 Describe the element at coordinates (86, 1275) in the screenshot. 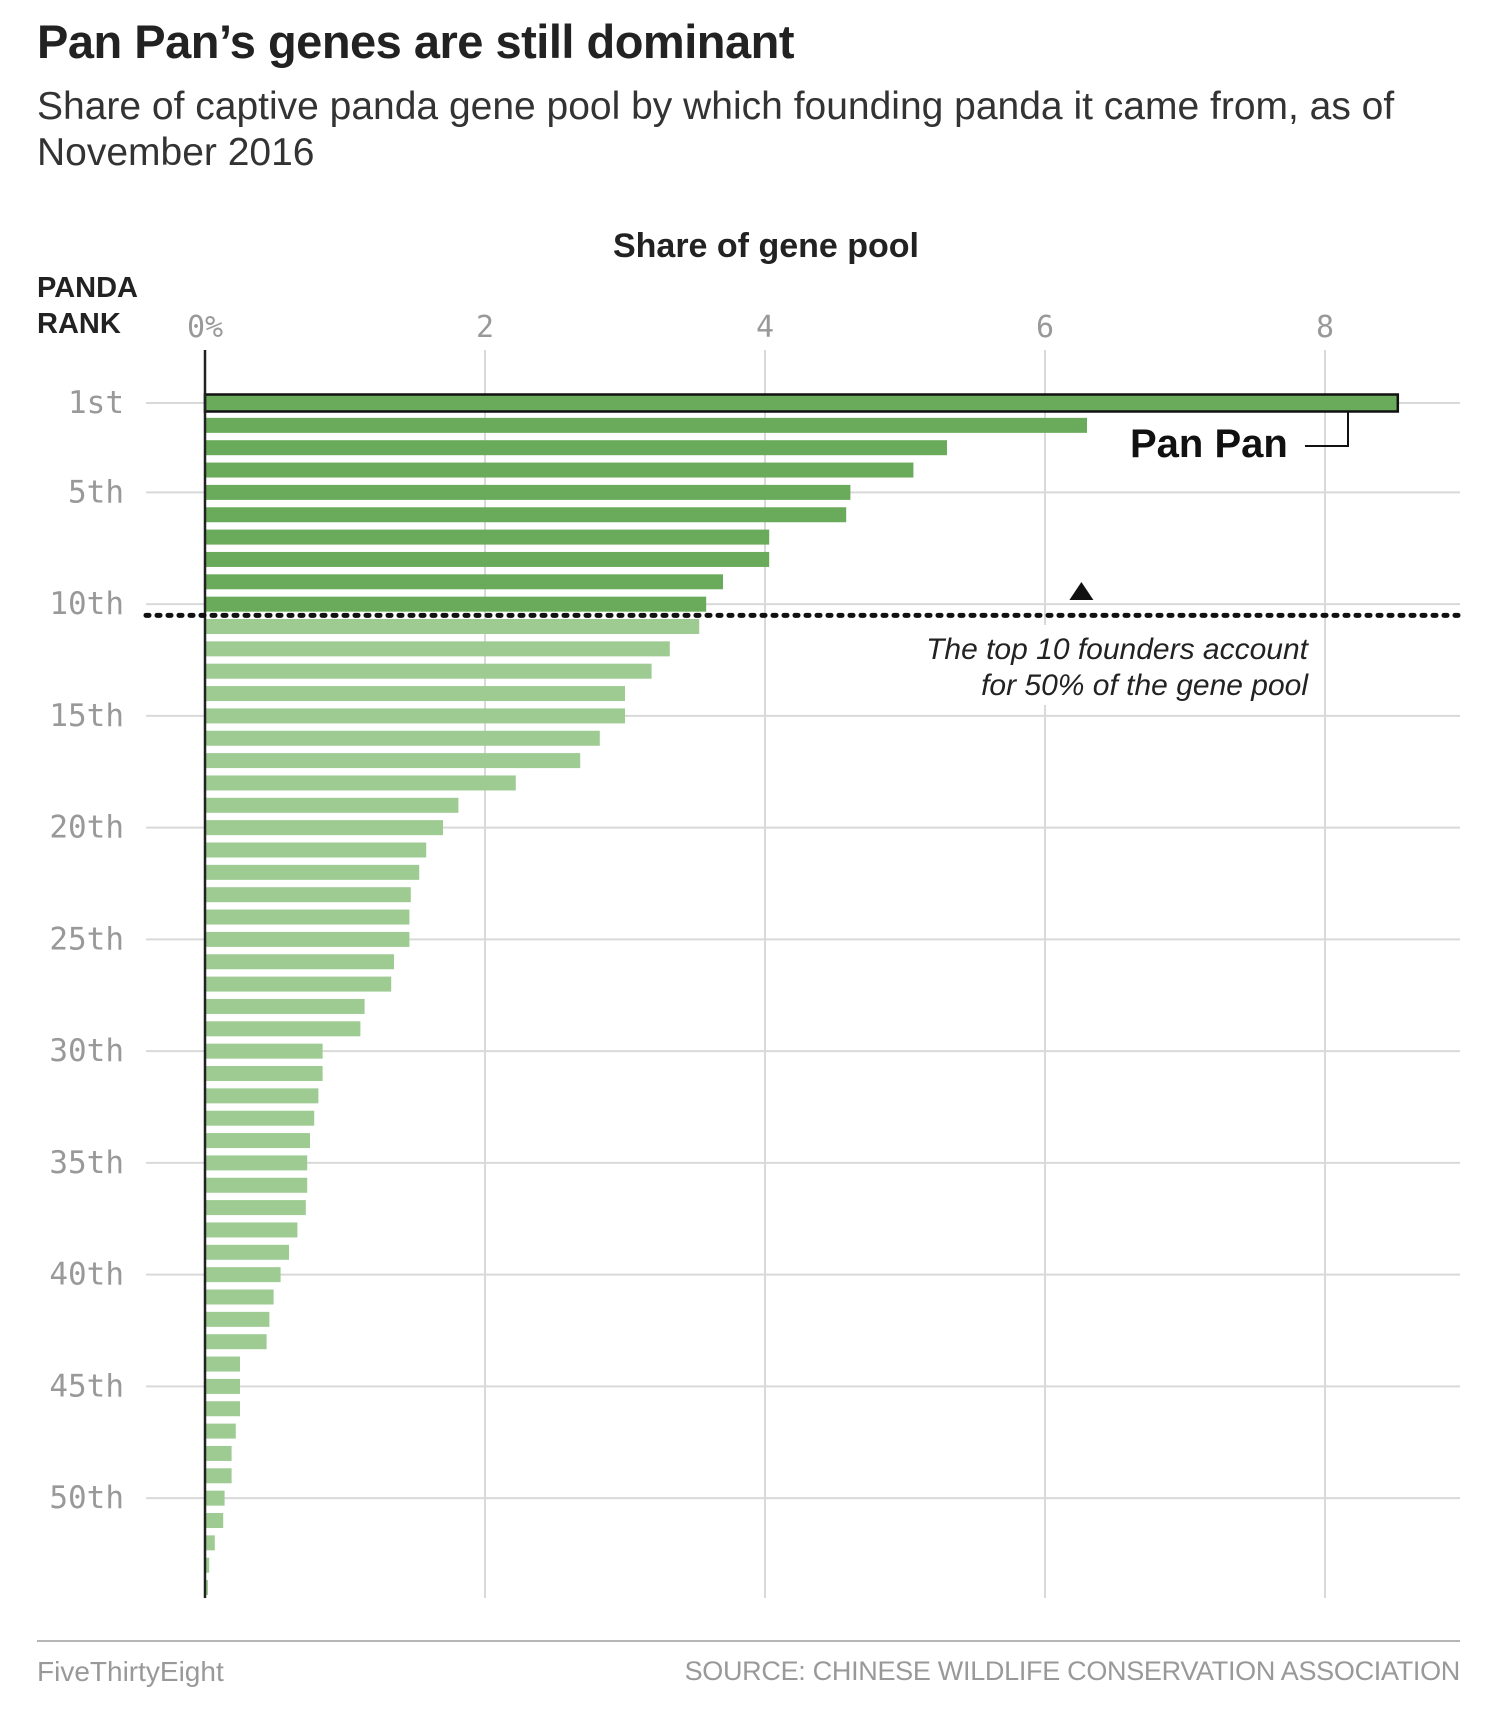

I see `y-tick-label: 40th` at that location.